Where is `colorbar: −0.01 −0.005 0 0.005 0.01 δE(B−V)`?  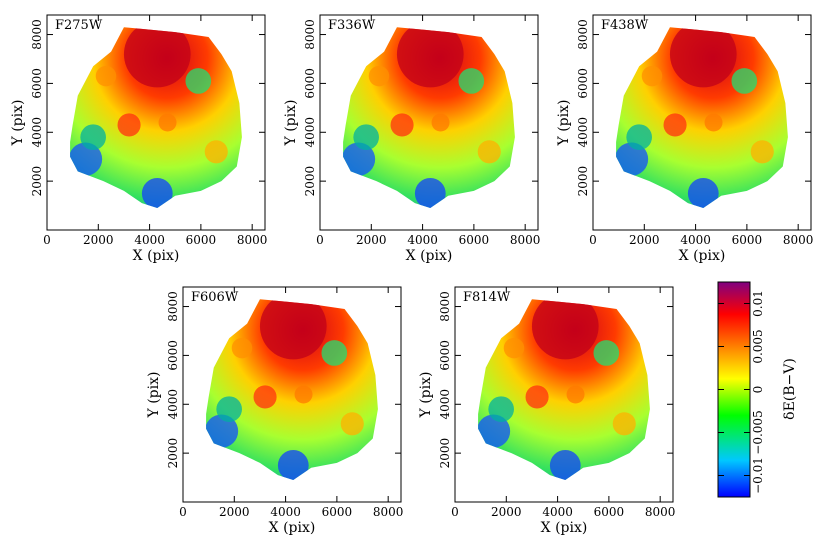 colorbar: −0.01 −0.005 0 0.005 0.01 δE(B−V) is located at coordinates (757, 389).